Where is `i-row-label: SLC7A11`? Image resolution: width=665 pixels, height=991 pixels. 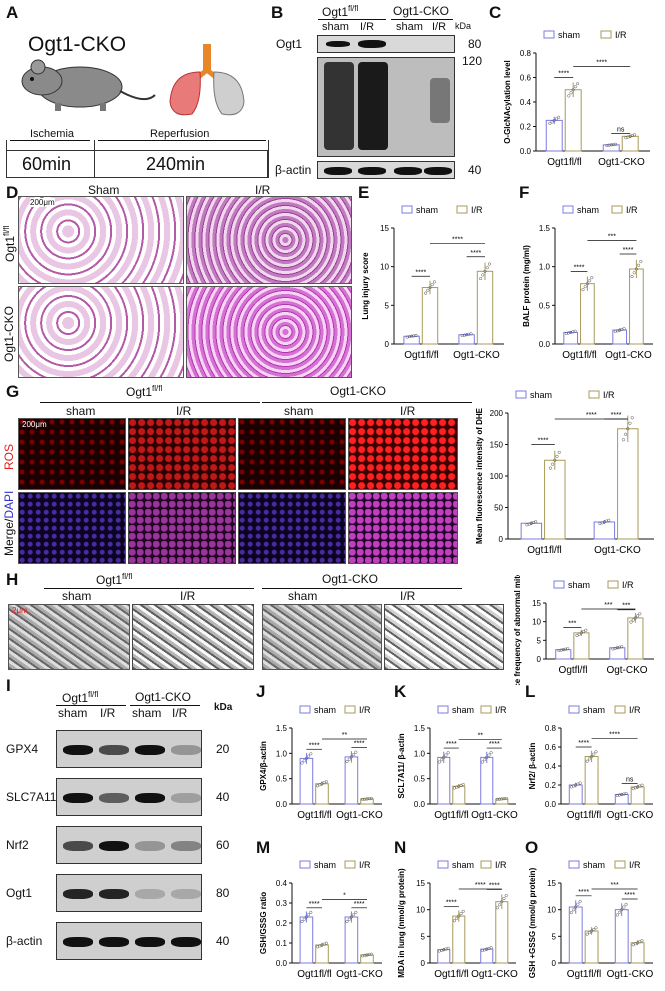 i-row-label: SLC7A11 is located at coordinates (31, 797).